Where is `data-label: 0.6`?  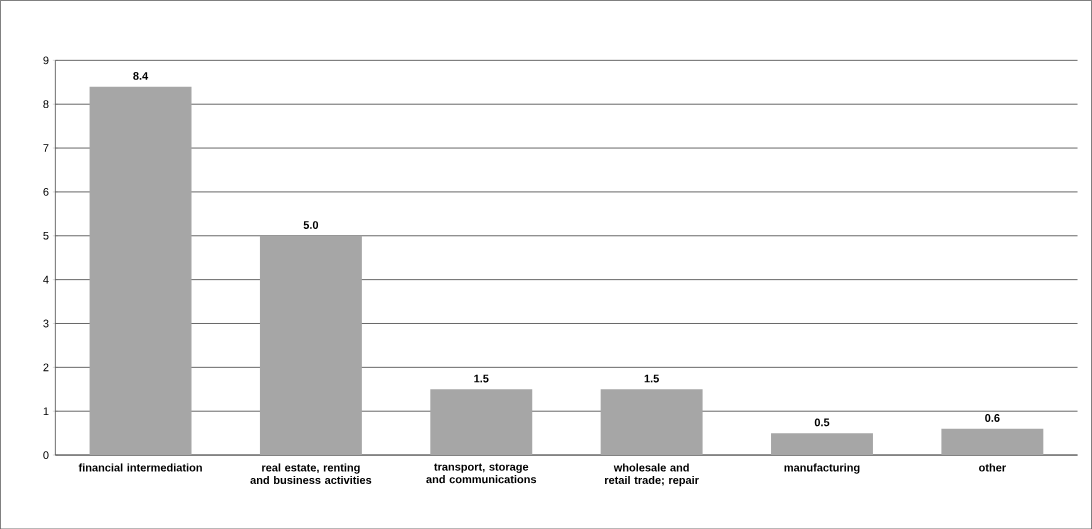
data-label: 0.6 is located at coordinates (992, 417).